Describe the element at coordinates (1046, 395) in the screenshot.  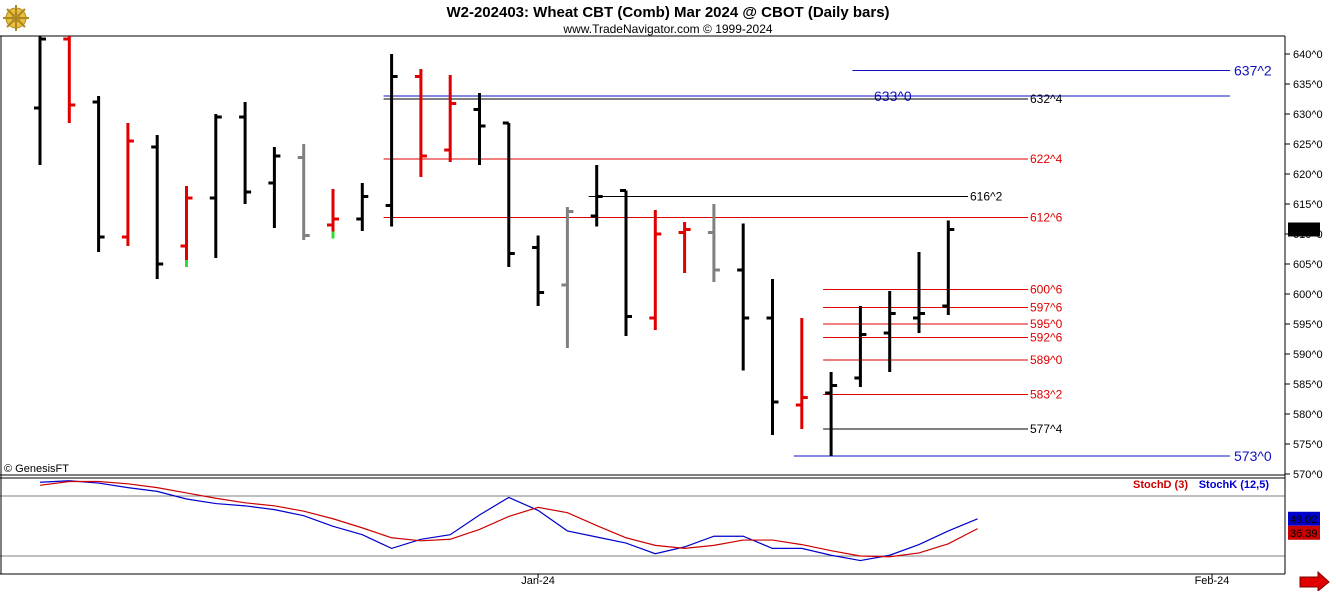
I see `level-label: 583^2` at that location.